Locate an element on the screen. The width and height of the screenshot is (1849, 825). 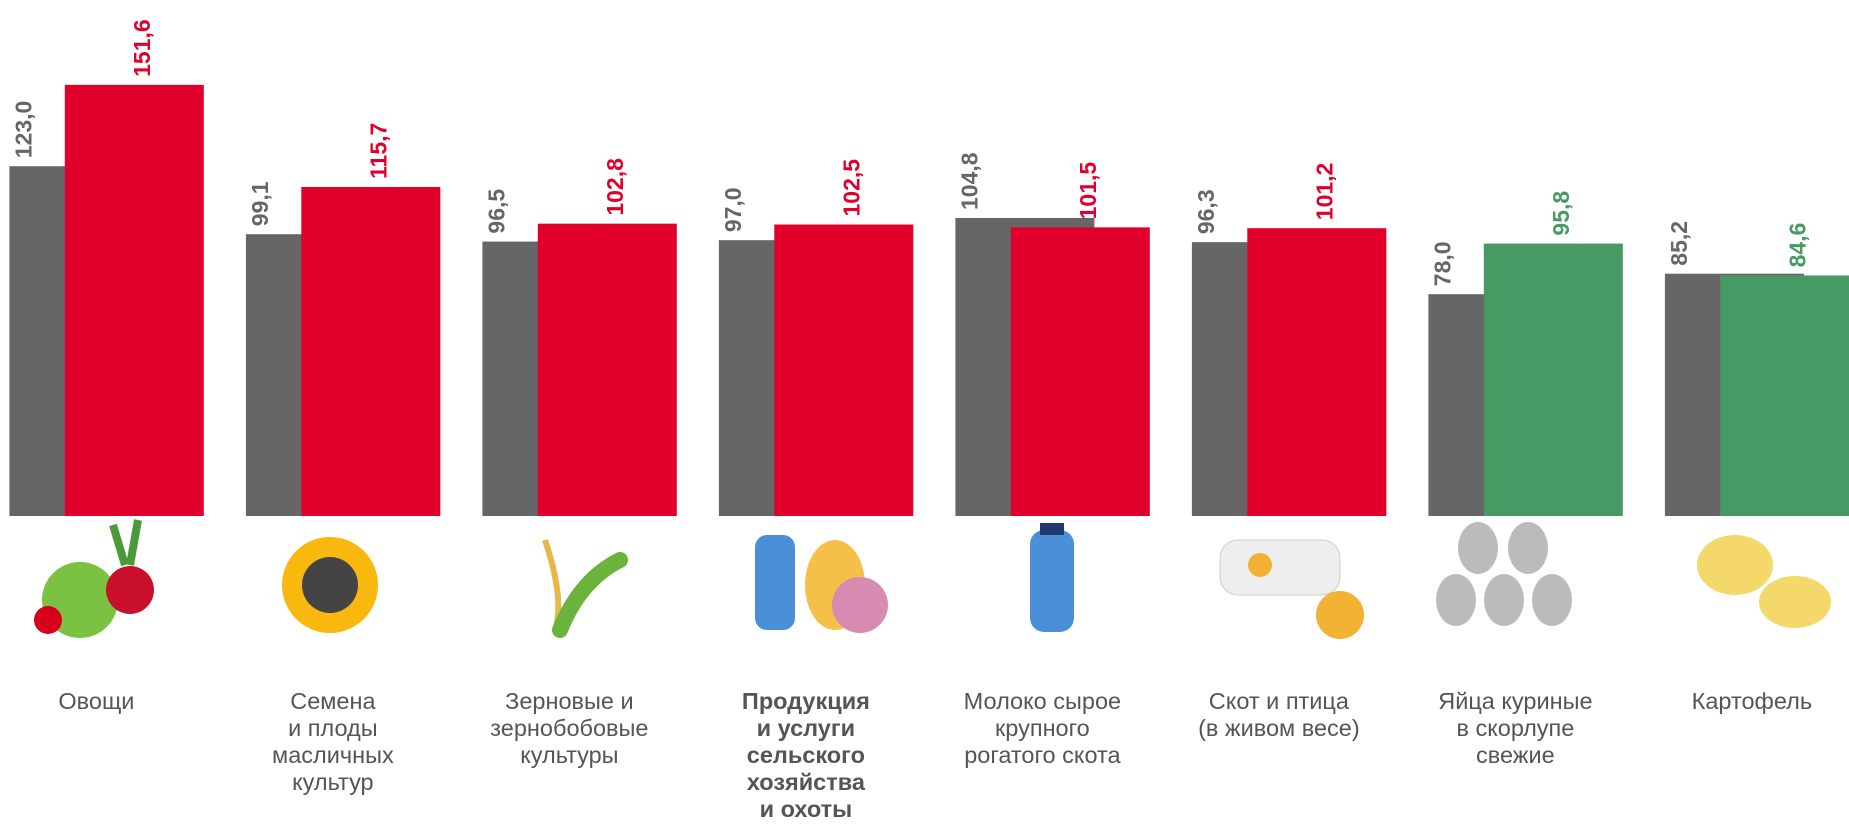
icon-potato is located at coordinates (1764, 581).